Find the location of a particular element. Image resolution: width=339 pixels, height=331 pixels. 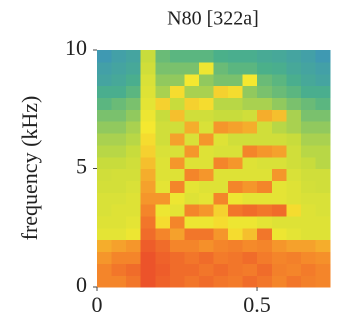

x-tick-label: 0.5 is located at coordinates (257, 304).